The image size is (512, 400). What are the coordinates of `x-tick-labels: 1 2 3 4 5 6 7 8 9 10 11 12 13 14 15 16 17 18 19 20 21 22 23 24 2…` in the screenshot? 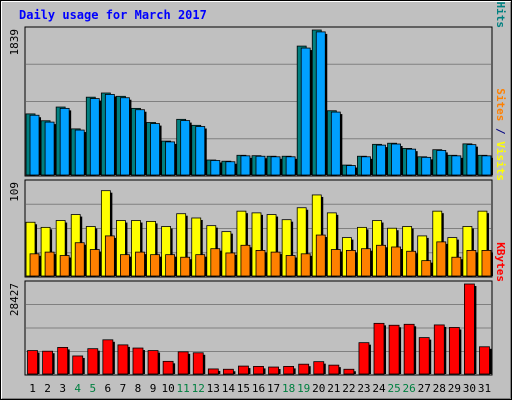 It's located at (260, 388).